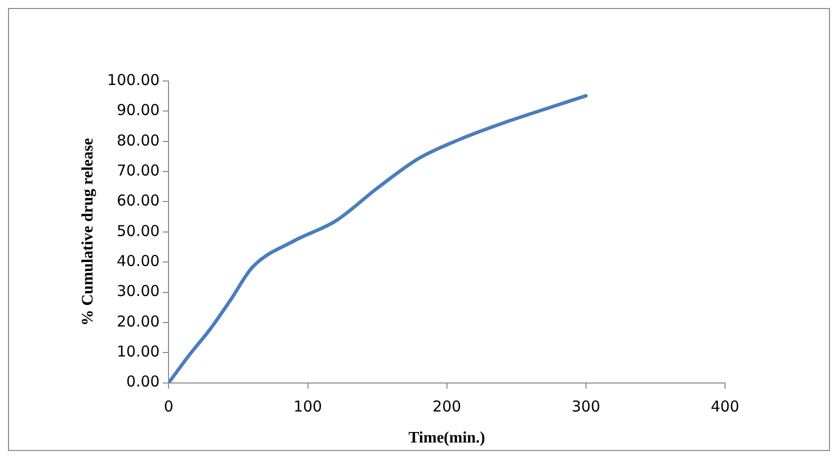 This screenshot has height=459, width=838. I want to click on x-tick-label: 300, so click(586, 407).